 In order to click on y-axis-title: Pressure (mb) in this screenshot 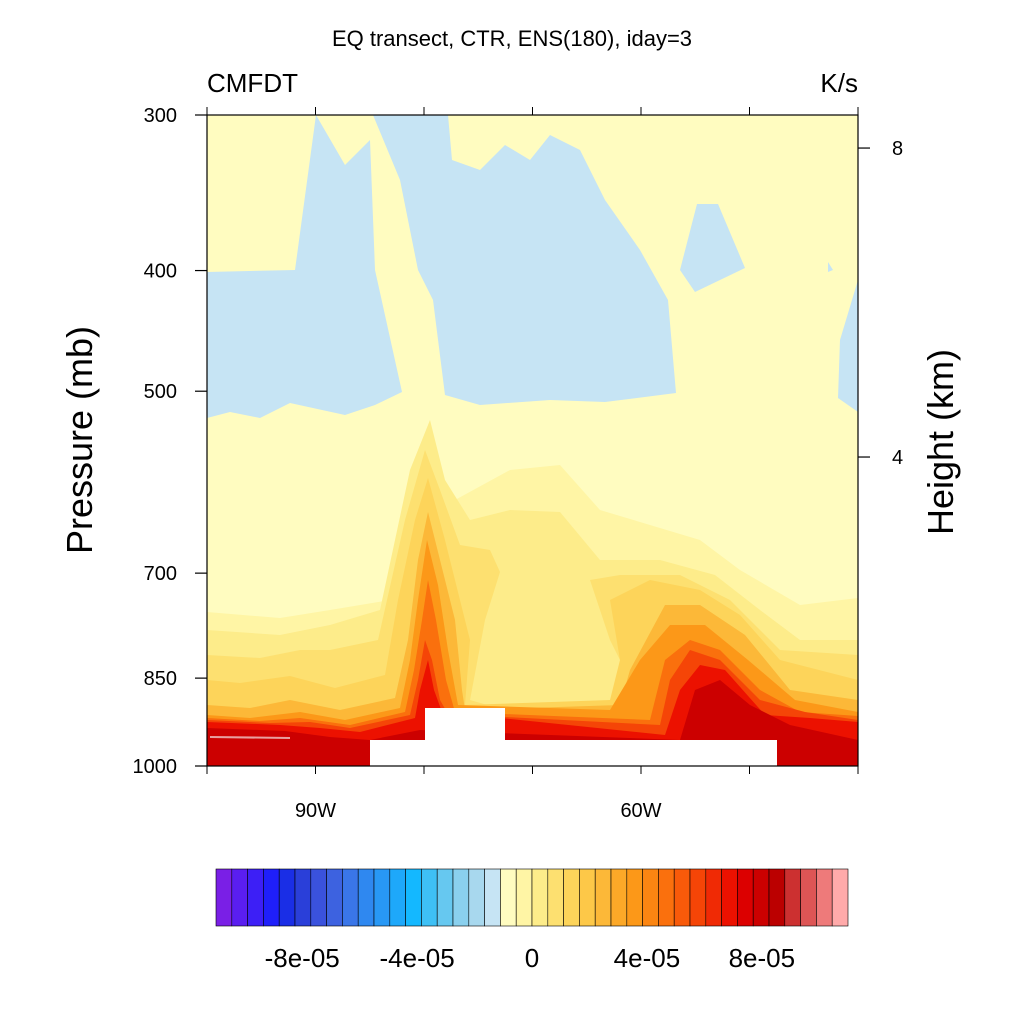, I will do `click(79, 440)`.